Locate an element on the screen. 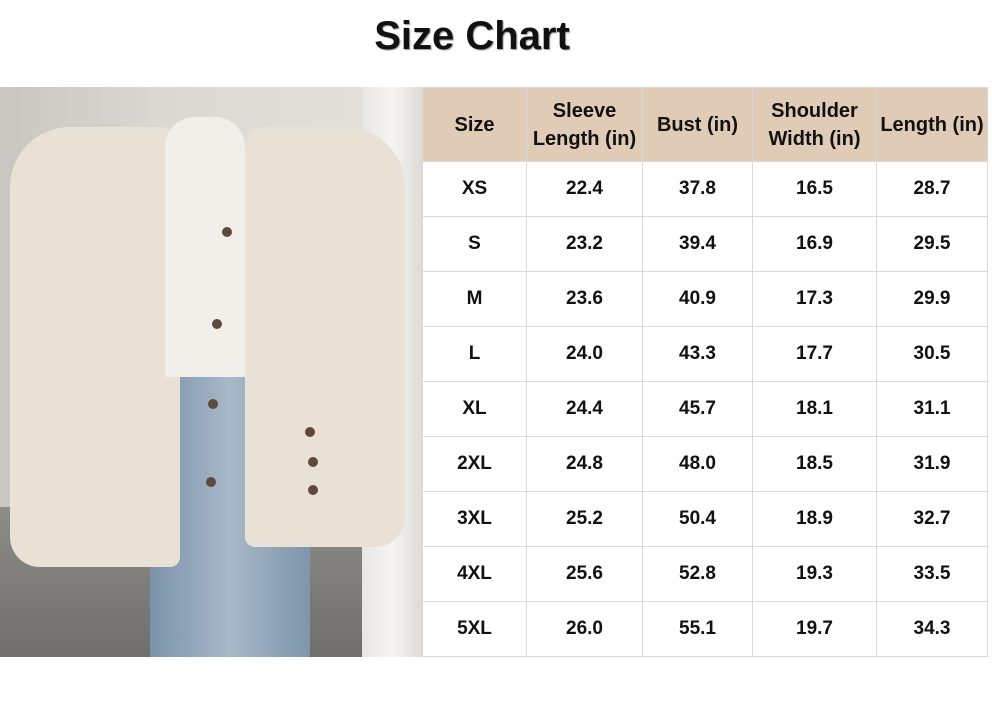 The image size is (992, 707). cell-length: 28.7 is located at coordinates (932, 189).